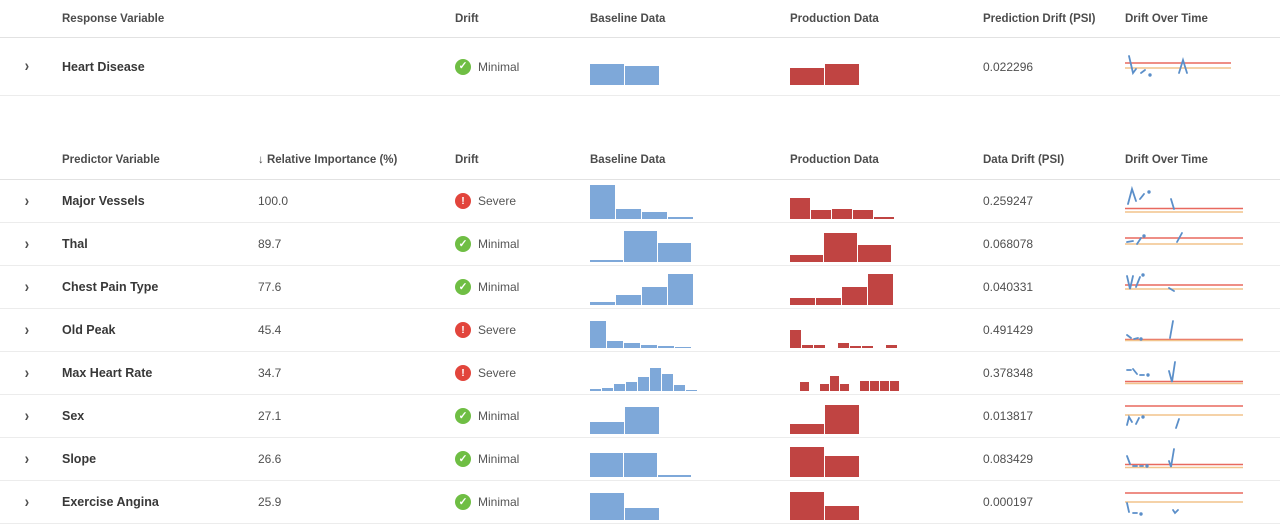 The image size is (1280, 527). Describe the element at coordinates (111, 159) in the screenshot. I see `col-predictor-variable: Predictor Variable` at that location.